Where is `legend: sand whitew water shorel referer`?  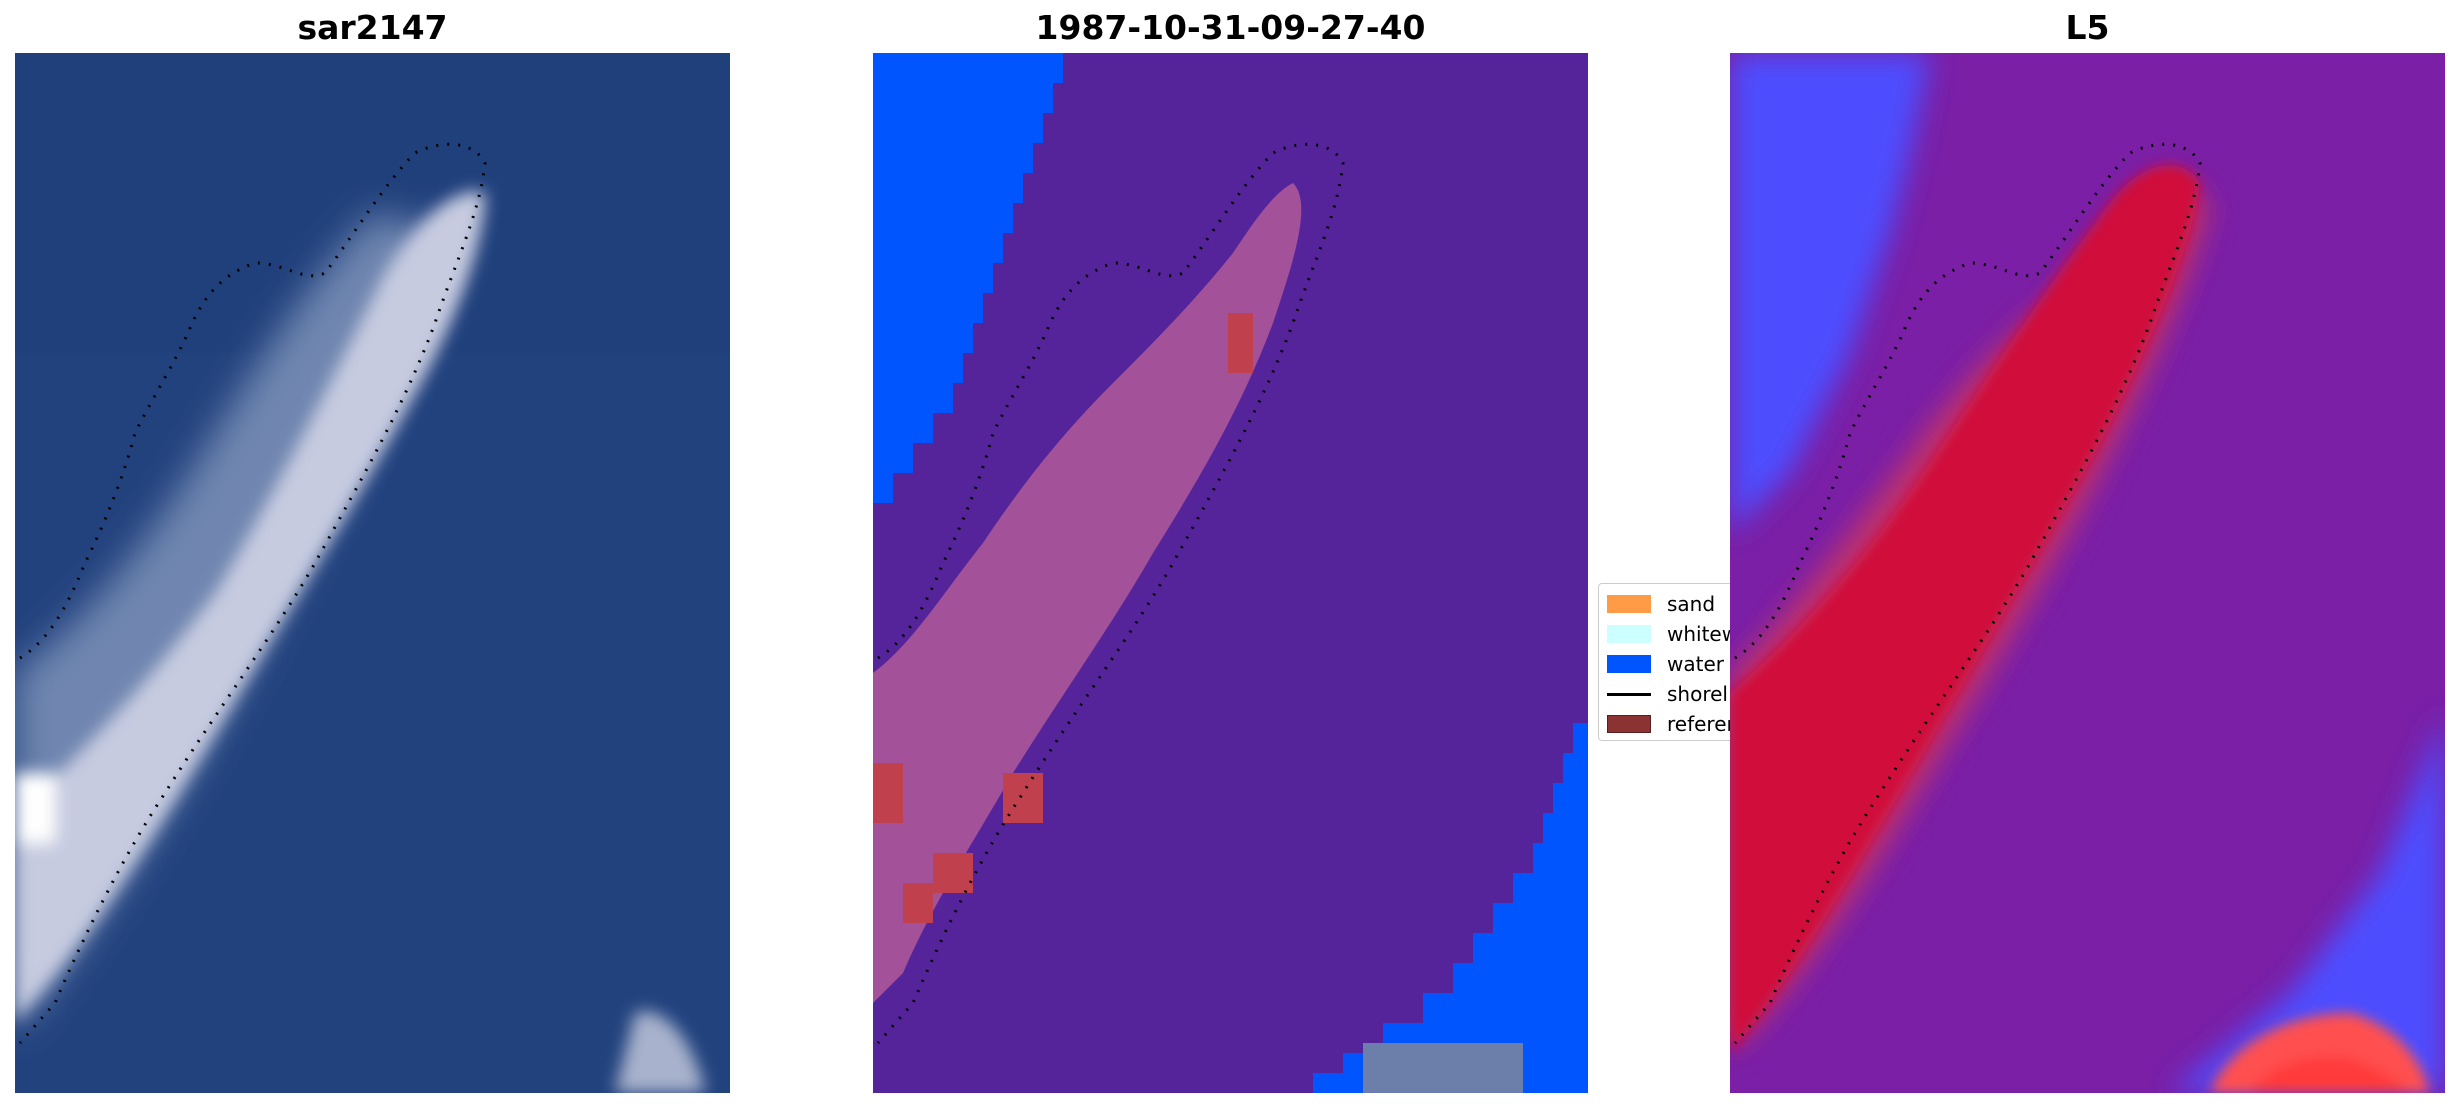
legend: sand whitew water shorel referer is located at coordinates (1668, 662).